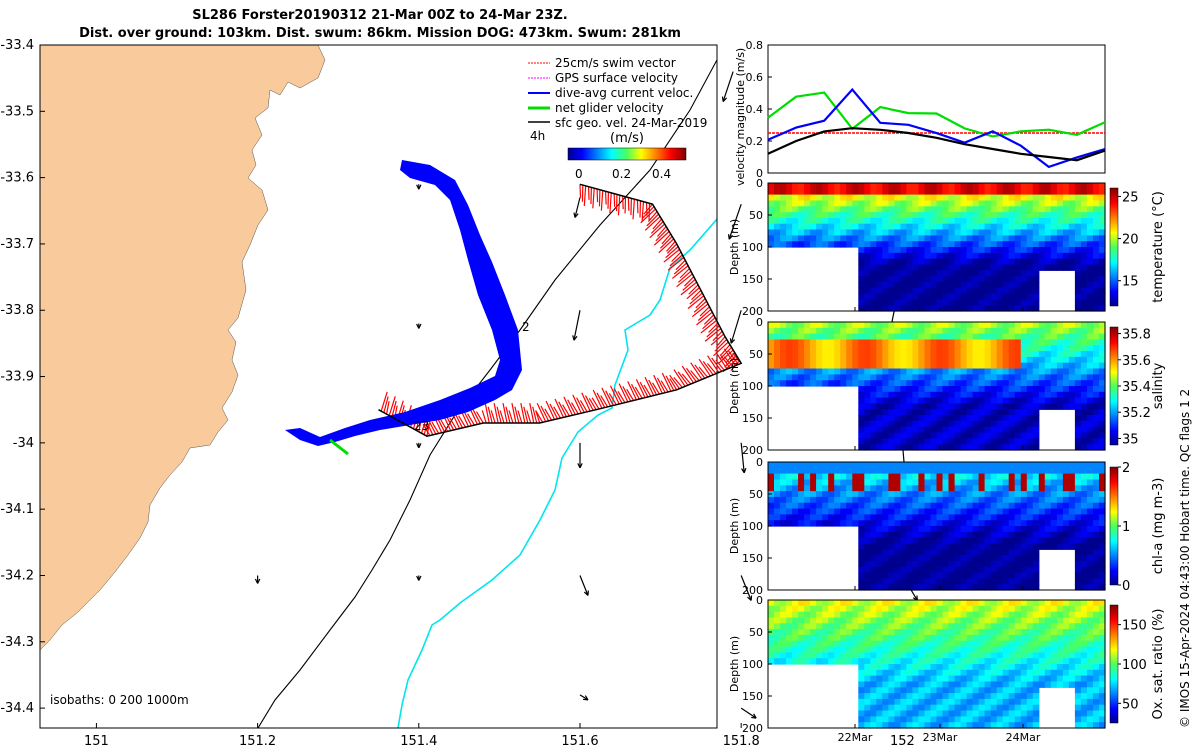 Image resolution: width=1200 pixels, height=750 pixels. Describe the element at coordinates (752, 311) in the screenshot. I see `section-y-tick-label: 200` at that location.